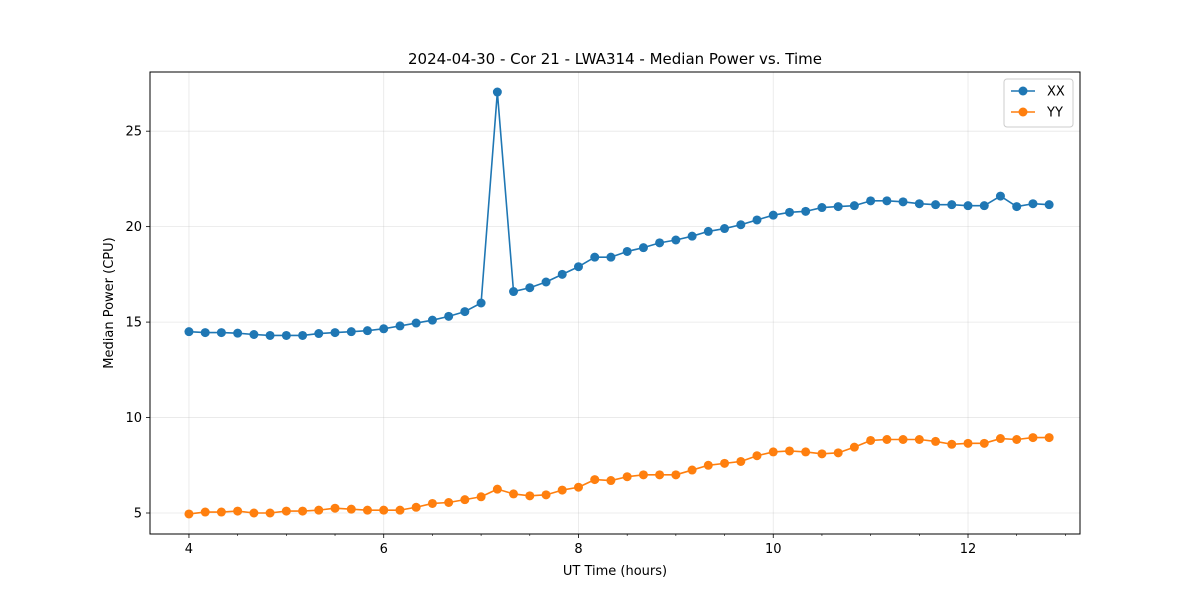 The image size is (1200, 600). Describe the element at coordinates (619, 476) in the screenshot. I see `series-yy` at that location.